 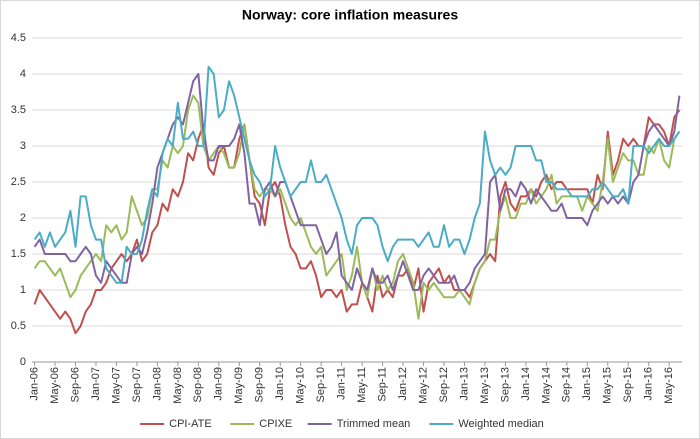 What do you see at coordinates (18, 182) in the screenshot?
I see `y-tick-label: 2.5` at bounding box center [18, 182].